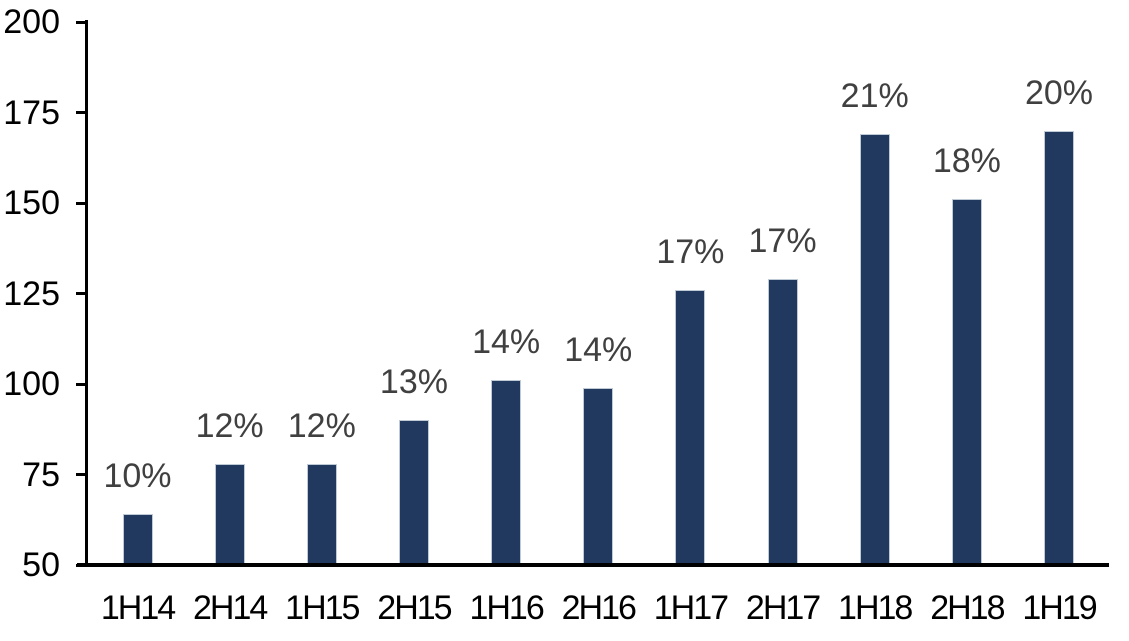  What do you see at coordinates (593, 565) in the screenshot?
I see `x-axis-line` at bounding box center [593, 565].